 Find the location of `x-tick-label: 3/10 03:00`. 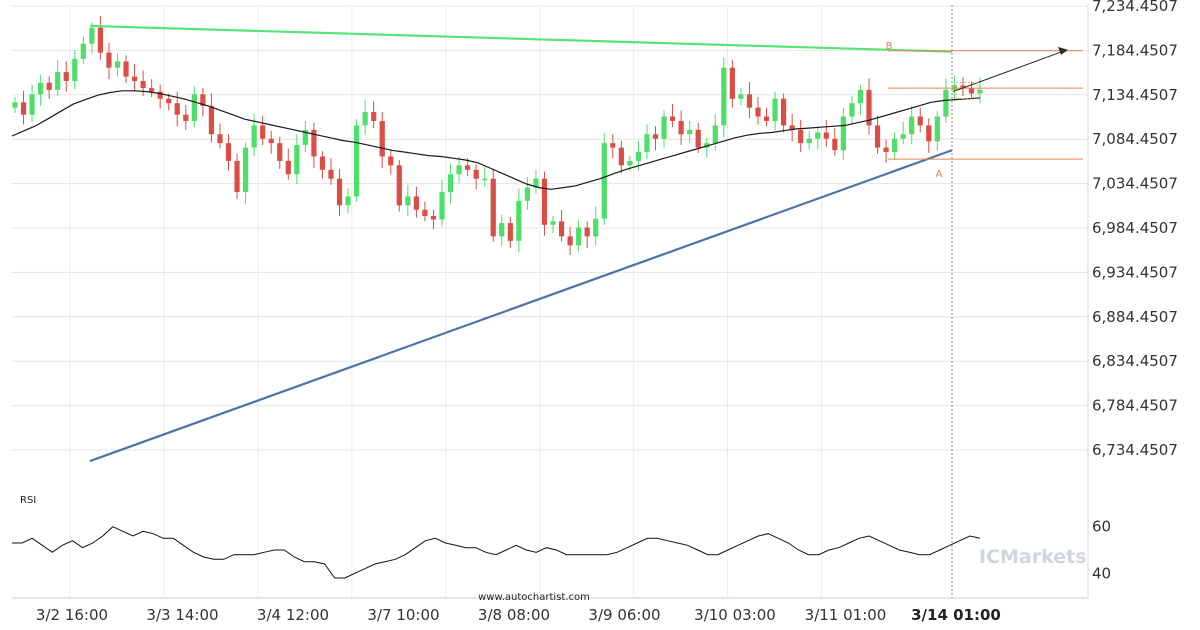

x-tick-label: 3/10 03:00 is located at coordinates (735, 615).